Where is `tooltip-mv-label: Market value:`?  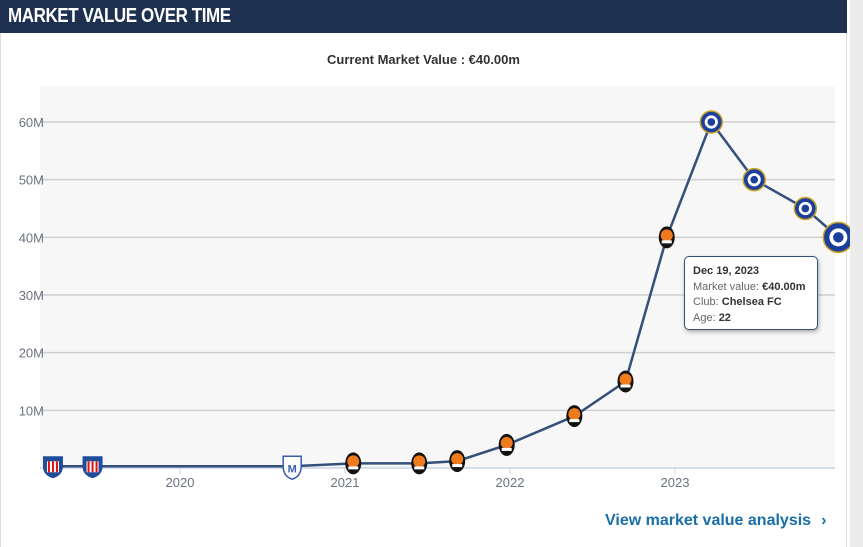
tooltip-mv-label: Market value: is located at coordinates (728, 286).